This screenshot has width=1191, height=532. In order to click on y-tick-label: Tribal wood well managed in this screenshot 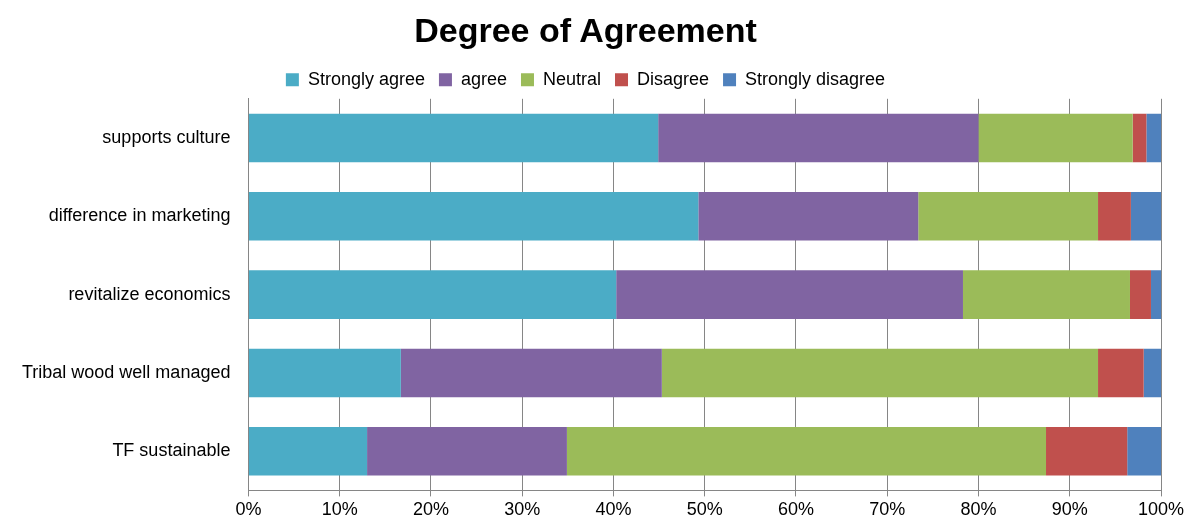, I will do `click(126, 371)`.